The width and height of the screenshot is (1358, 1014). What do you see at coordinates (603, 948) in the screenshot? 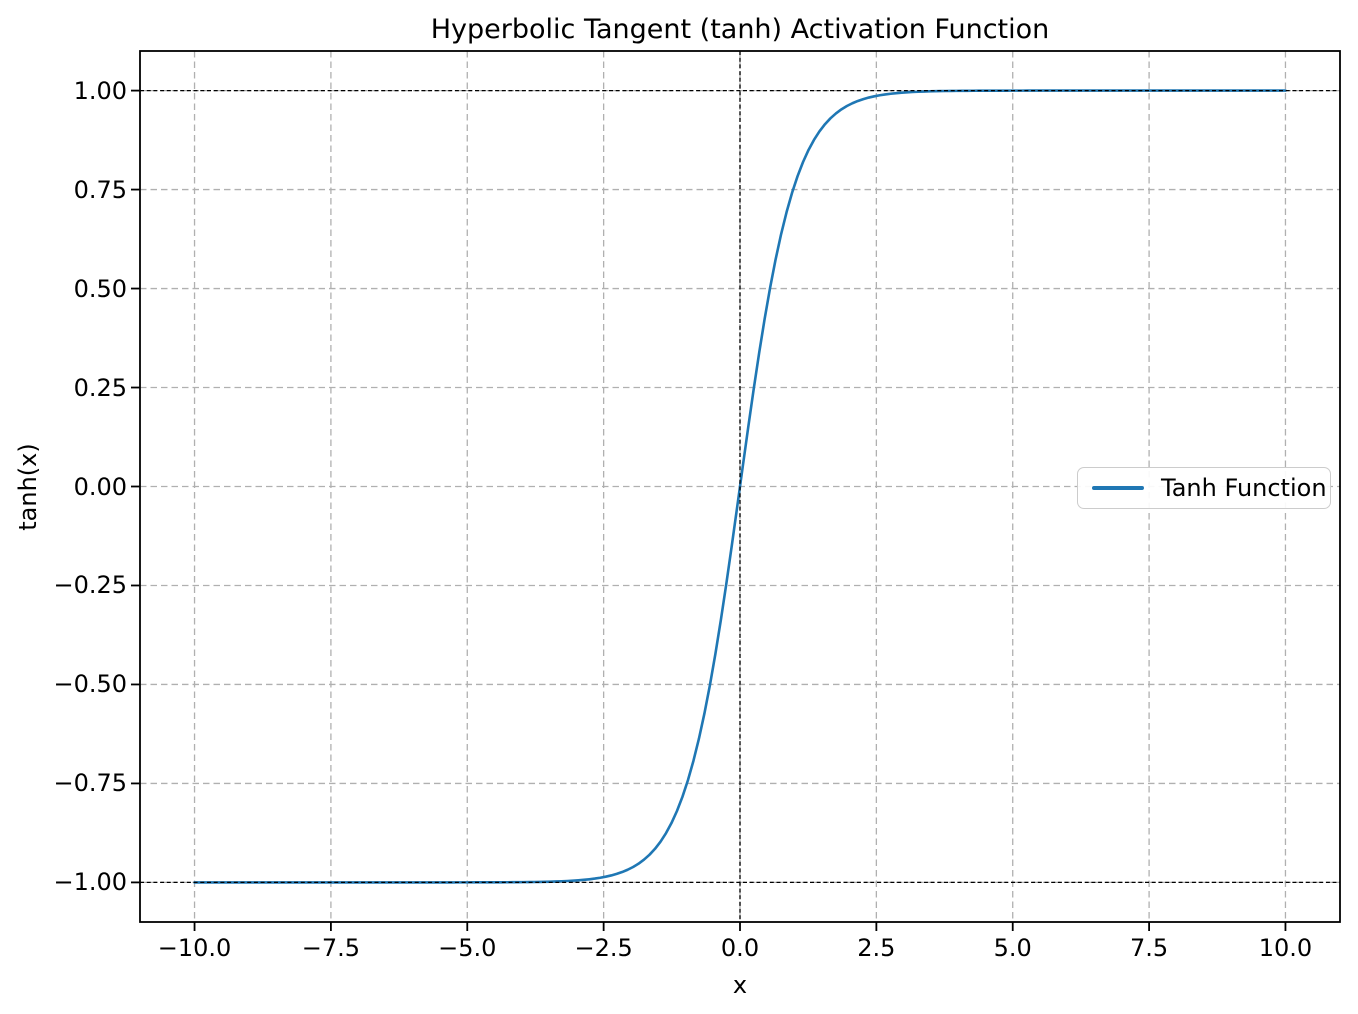
I see `x-tick-label: −2.5` at bounding box center [603, 948].